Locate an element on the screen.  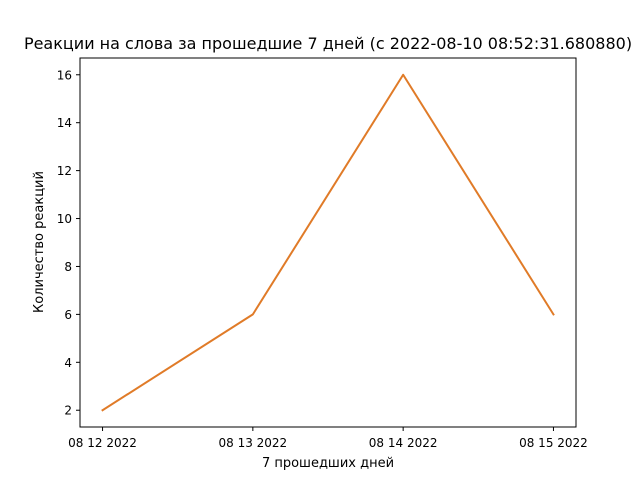
y-tick-label: 6 is located at coordinates (68, 315).